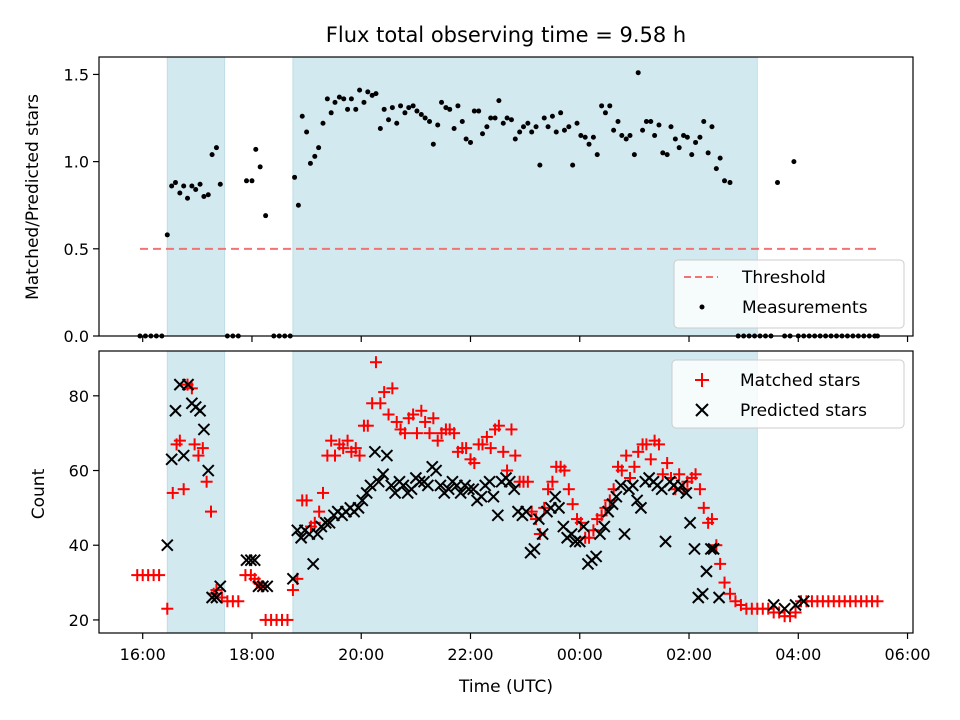 Image resolution: width=960 pixels, height=720 pixels. Describe the element at coordinates (470, 654) in the screenshot. I see `x-tick-label: 22:00` at that location.